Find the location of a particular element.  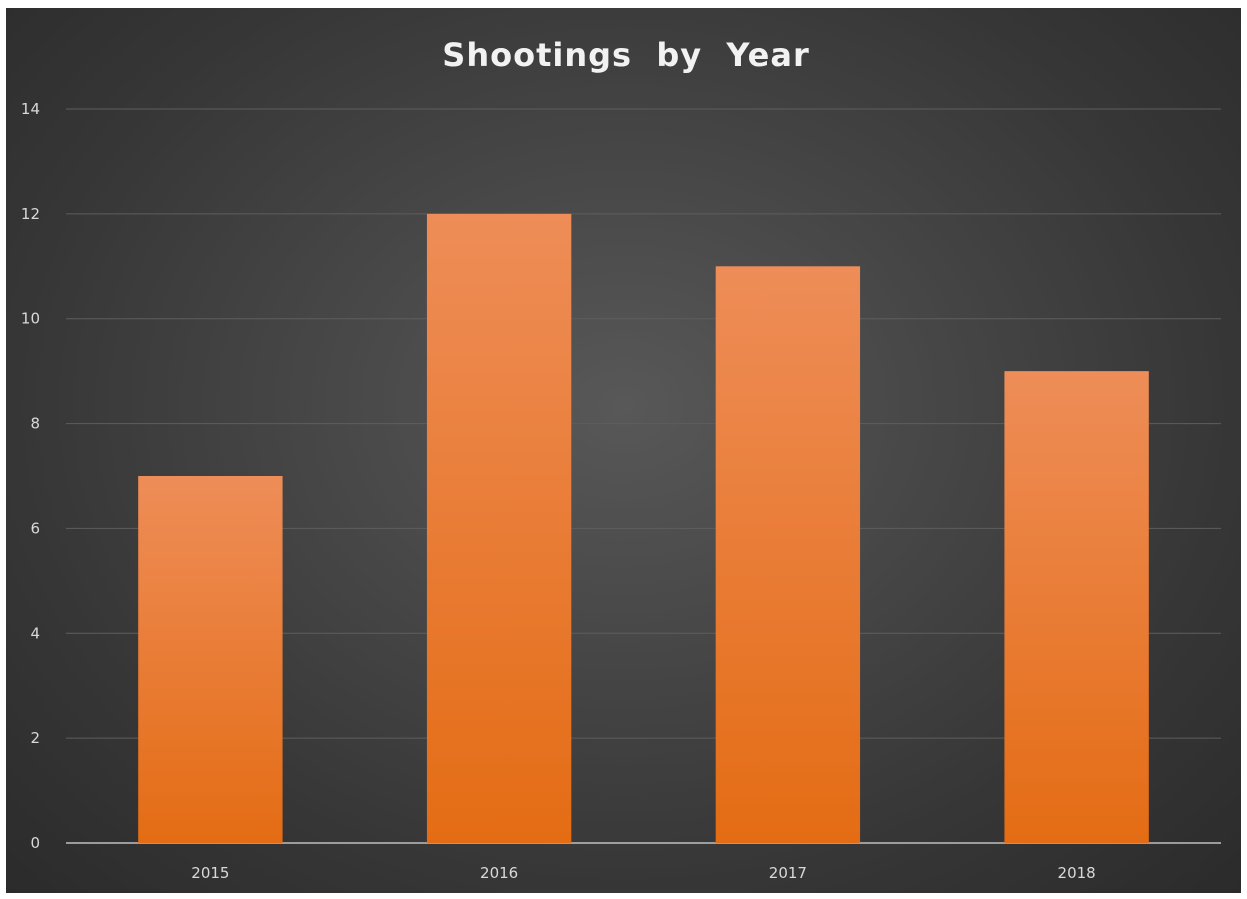

y-tick-label: 14 is located at coordinates (30, 109).